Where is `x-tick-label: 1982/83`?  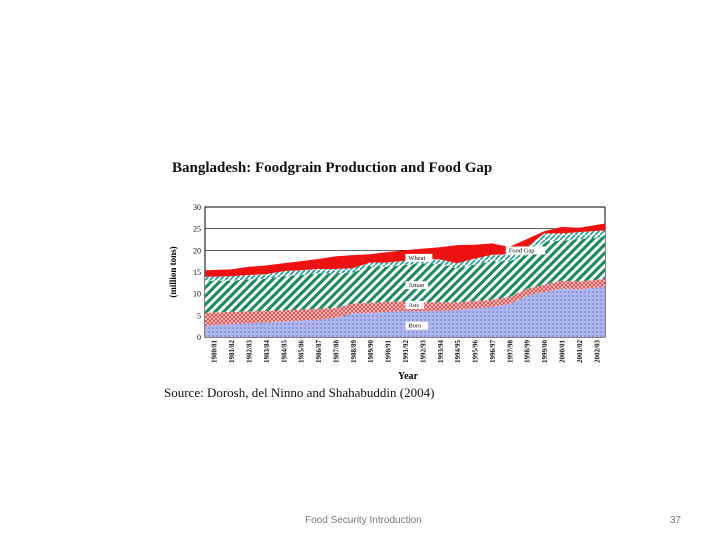
x-tick-label: 1982/83 is located at coordinates (250, 351).